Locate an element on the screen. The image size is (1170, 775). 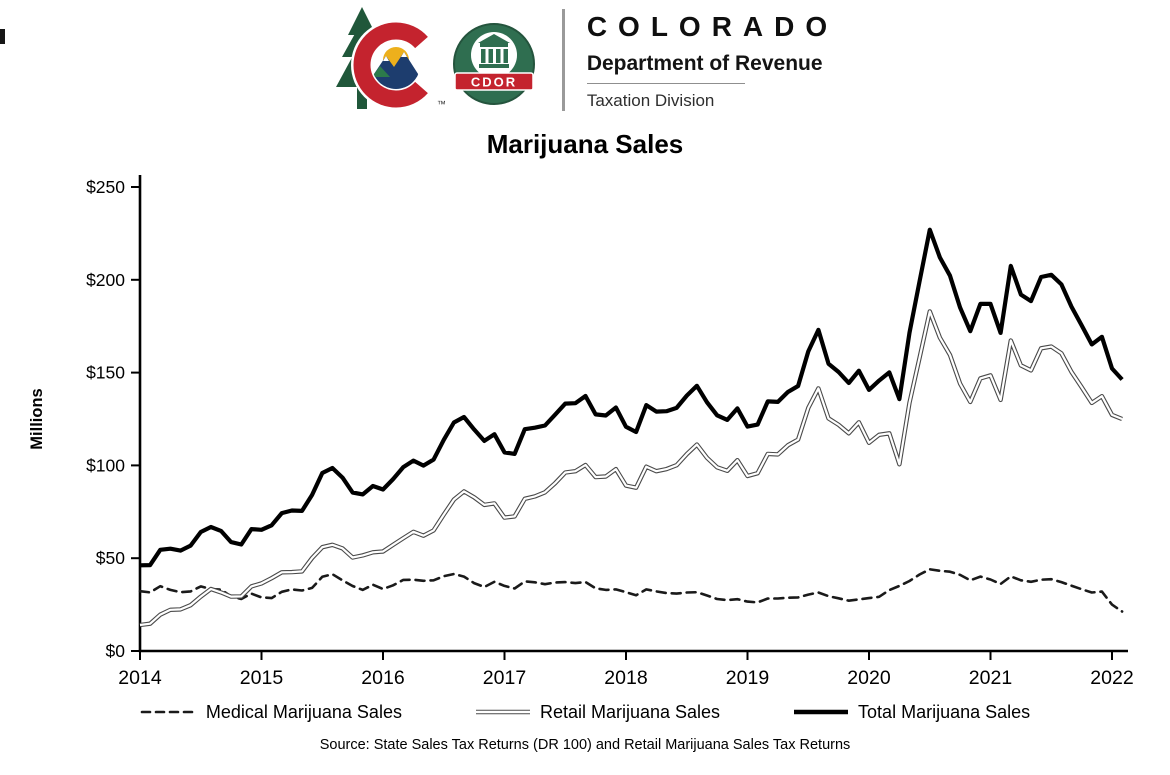
legend-label-retail: Retail Marijuana Sales is located at coordinates (630, 711).